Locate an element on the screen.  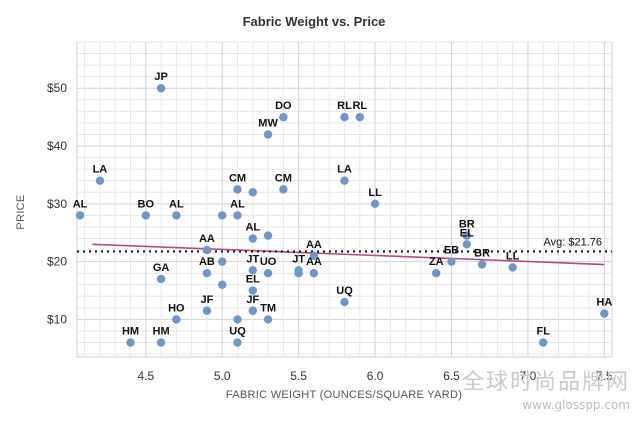
point-label: CM is located at coordinates (237, 178).